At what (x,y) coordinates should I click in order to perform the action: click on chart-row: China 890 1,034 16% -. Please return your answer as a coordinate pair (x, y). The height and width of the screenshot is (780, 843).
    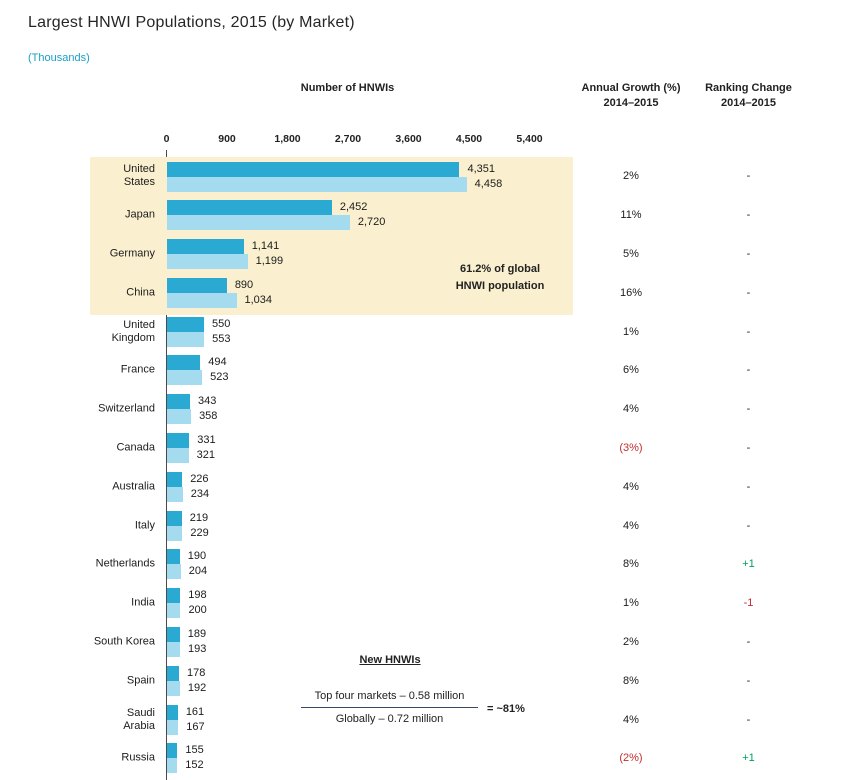
    Looking at the image, I should click on (421, 292).